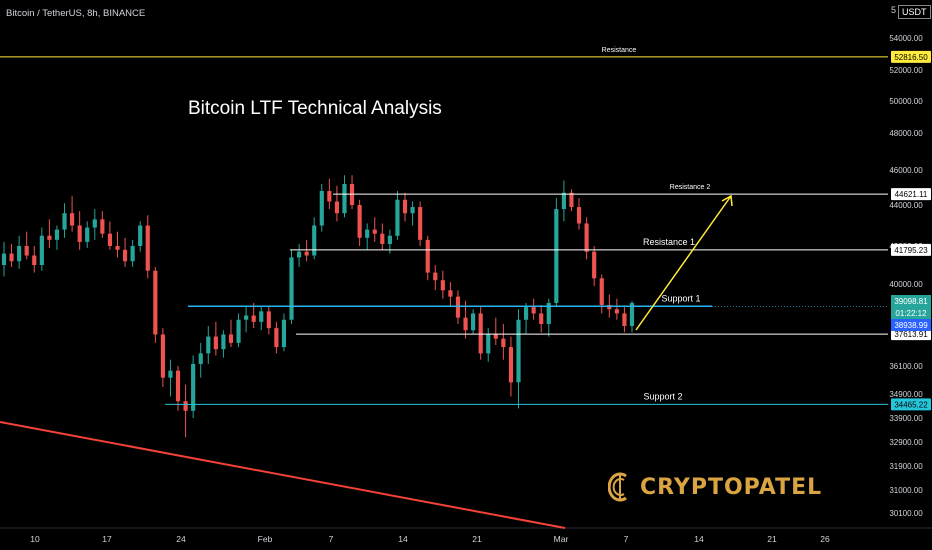 Image resolution: width=932 pixels, height=550 pixels. Describe the element at coordinates (906, 466) in the screenshot. I see `y-tick-label: 31900.00` at that location.